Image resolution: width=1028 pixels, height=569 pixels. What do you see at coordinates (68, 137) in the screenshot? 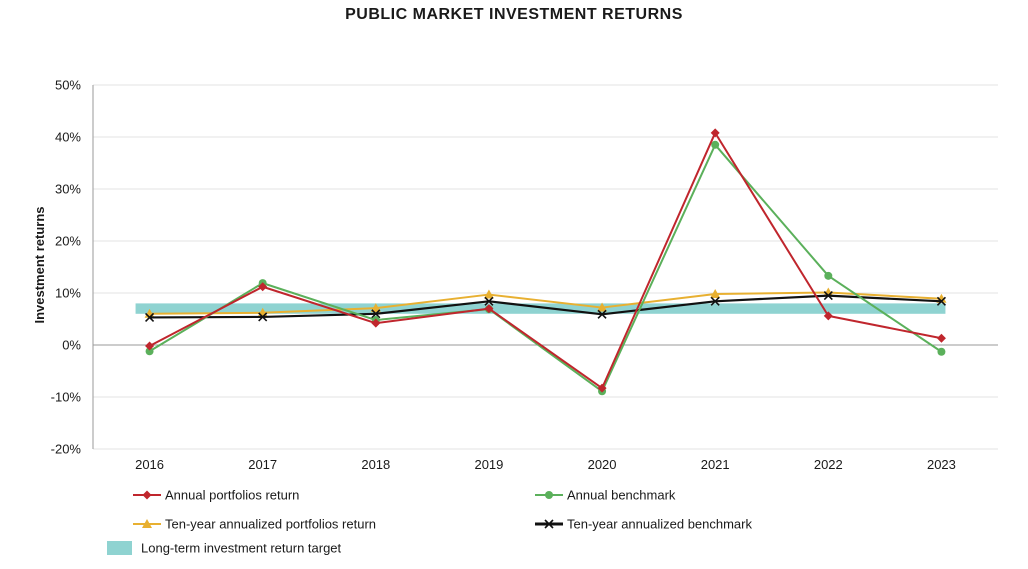
I see `y-tick-label: 40%` at bounding box center [68, 137].